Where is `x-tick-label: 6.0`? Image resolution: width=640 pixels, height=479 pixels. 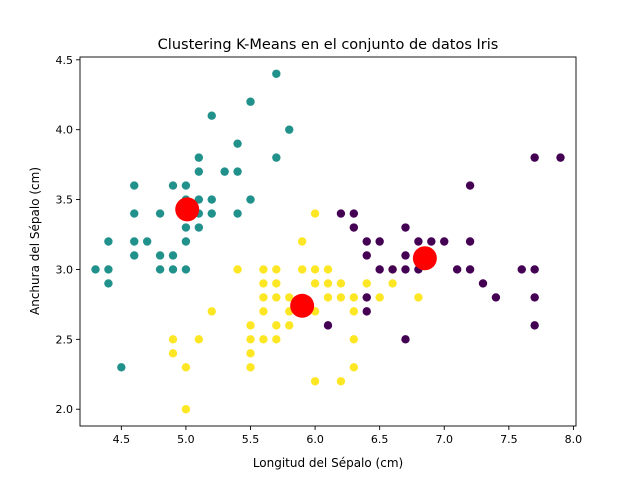 x-tick-label: 6.0 is located at coordinates (315, 439).